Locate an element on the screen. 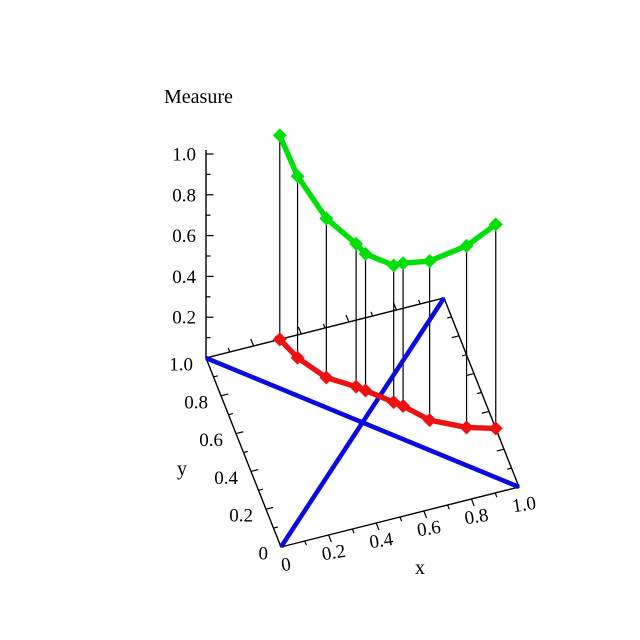  x-axis-tick-label: 0.6 is located at coordinates (429, 529).